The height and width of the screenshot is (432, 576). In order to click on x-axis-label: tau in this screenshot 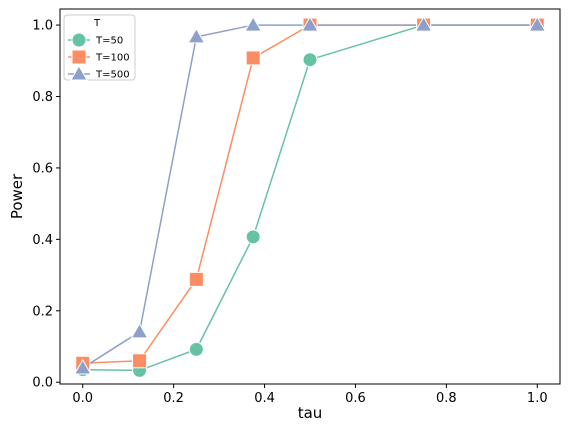, I will do `click(310, 413)`.